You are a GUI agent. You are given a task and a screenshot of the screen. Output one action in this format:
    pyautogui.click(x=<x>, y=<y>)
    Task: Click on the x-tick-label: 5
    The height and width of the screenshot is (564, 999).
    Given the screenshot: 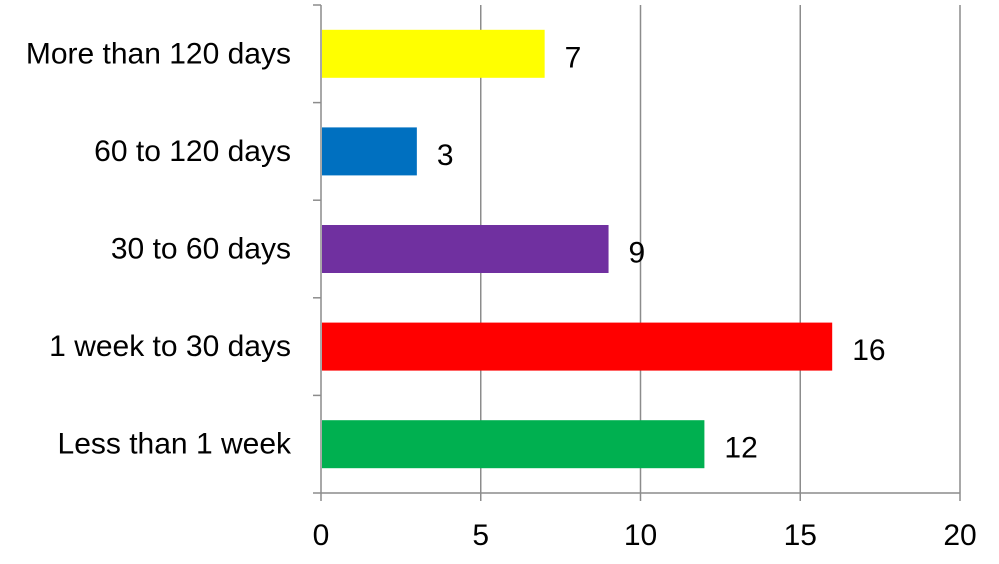 What is the action you would take?
    pyautogui.click(x=480, y=535)
    